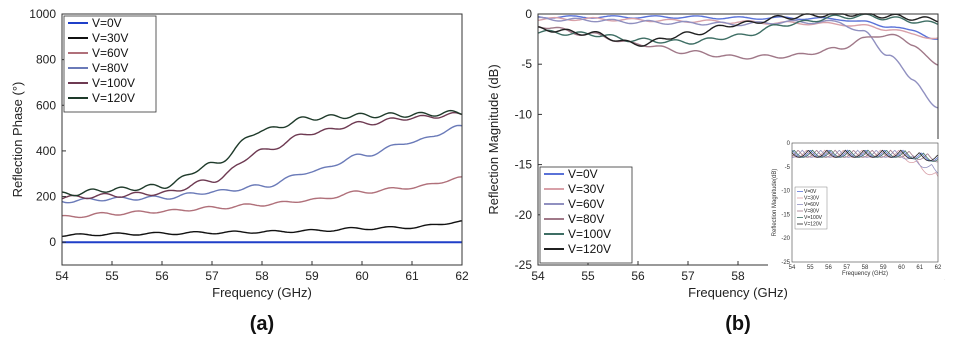 This screenshot has width=972, height=343. Describe the element at coordinates (865, 202) in the screenshot. I see `inset-frame` at that location.